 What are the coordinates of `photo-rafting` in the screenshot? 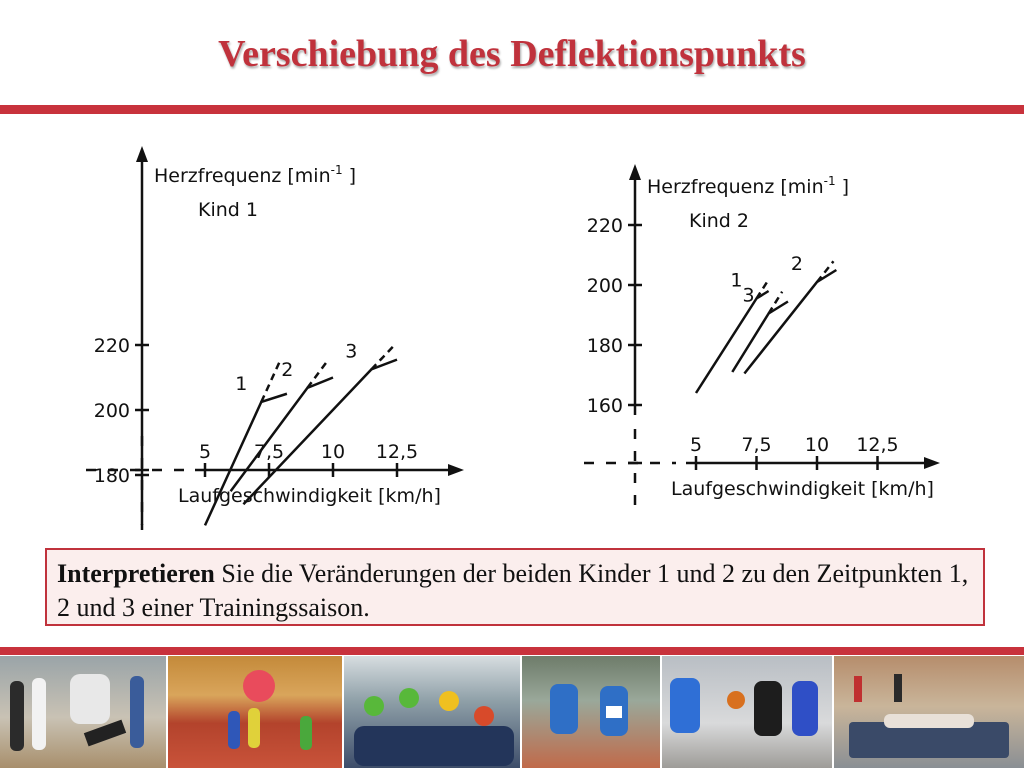 It's located at (433, 712).